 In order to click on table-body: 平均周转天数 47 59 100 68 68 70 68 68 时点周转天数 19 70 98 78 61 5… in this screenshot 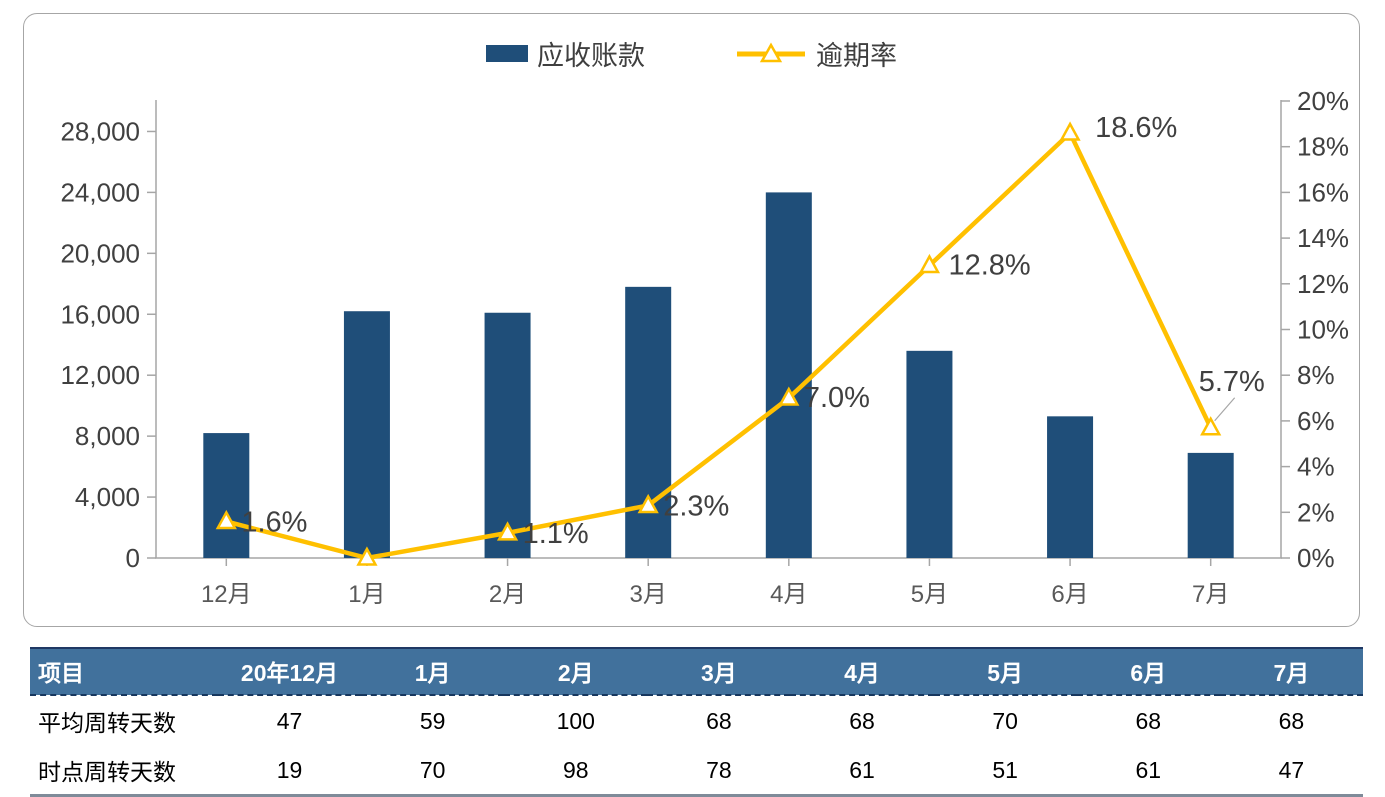, I will do `click(696, 745)`.